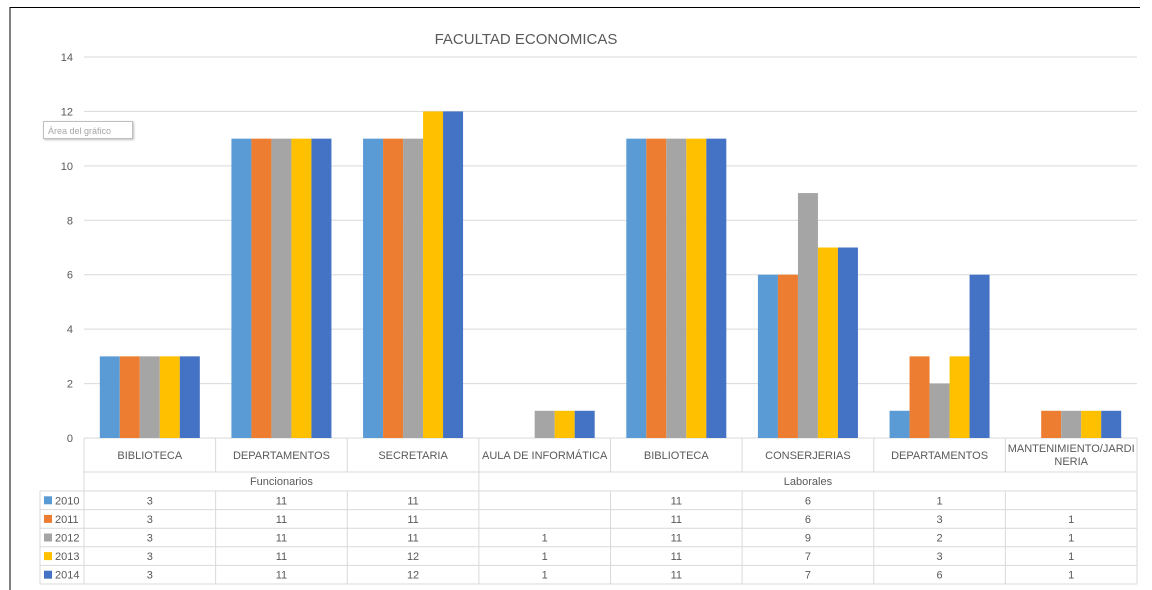  What do you see at coordinates (67, 112) in the screenshot?
I see `y-tick-label: 12` at bounding box center [67, 112].